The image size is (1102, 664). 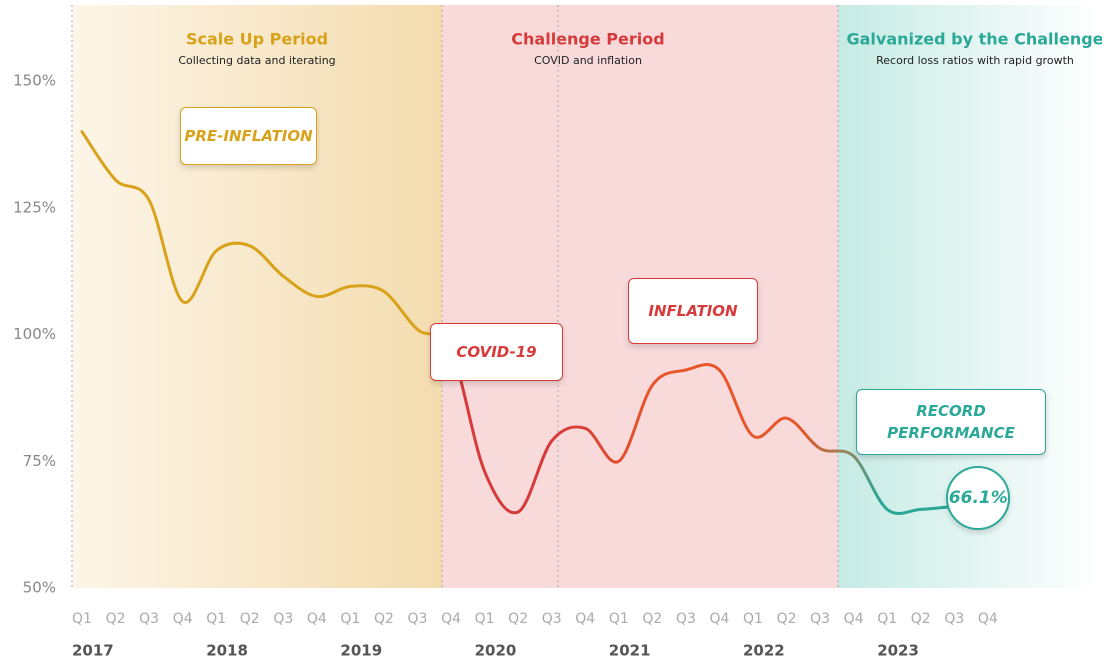 What do you see at coordinates (34, 81) in the screenshot?
I see `y-tick-label: 150%` at bounding box center [34, 81].